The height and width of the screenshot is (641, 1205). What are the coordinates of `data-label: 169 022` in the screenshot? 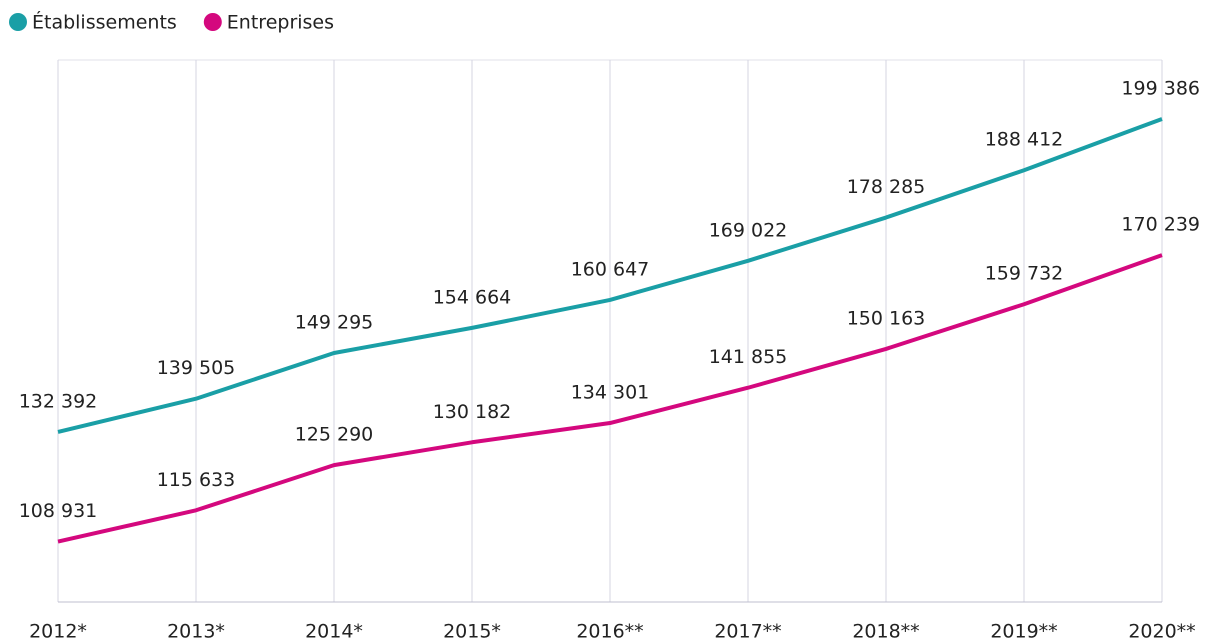 It's located at (748, 230).